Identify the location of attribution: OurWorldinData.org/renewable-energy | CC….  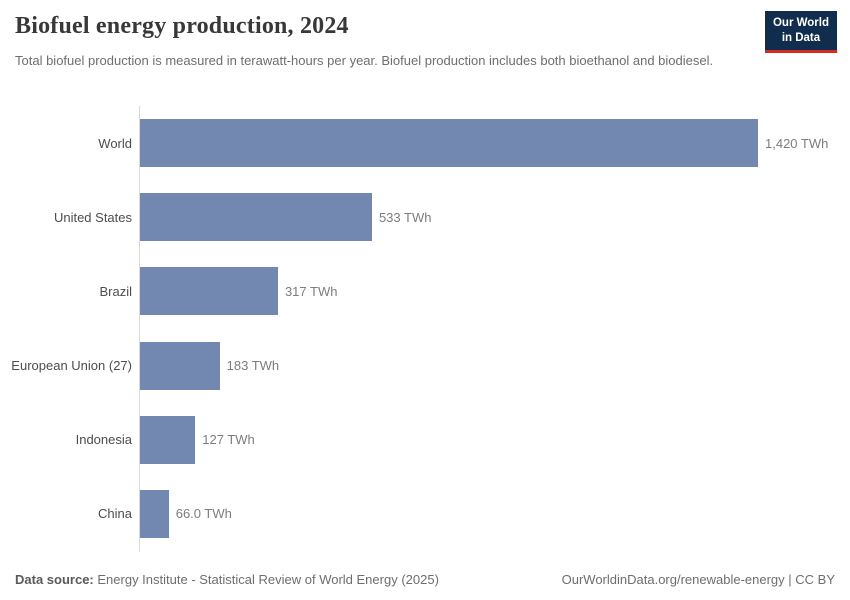
(698, 579).